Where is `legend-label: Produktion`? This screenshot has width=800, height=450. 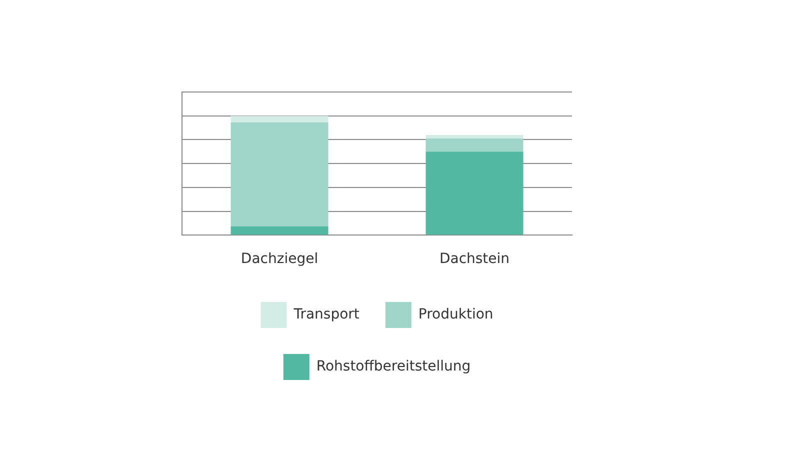
legend-label: Produktion is located at coordinates (456, 314).